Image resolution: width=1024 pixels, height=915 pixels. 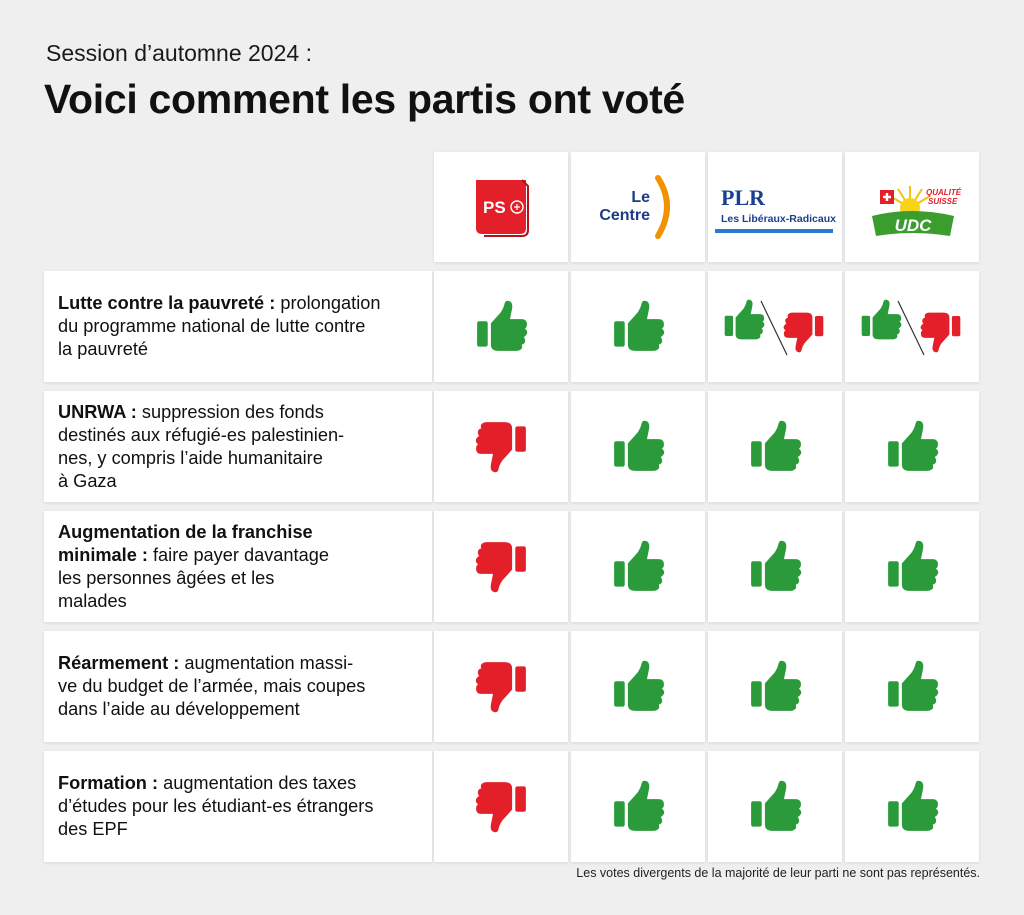 I want to click on ps-logo-text: PS, so click(x=494, y=207).